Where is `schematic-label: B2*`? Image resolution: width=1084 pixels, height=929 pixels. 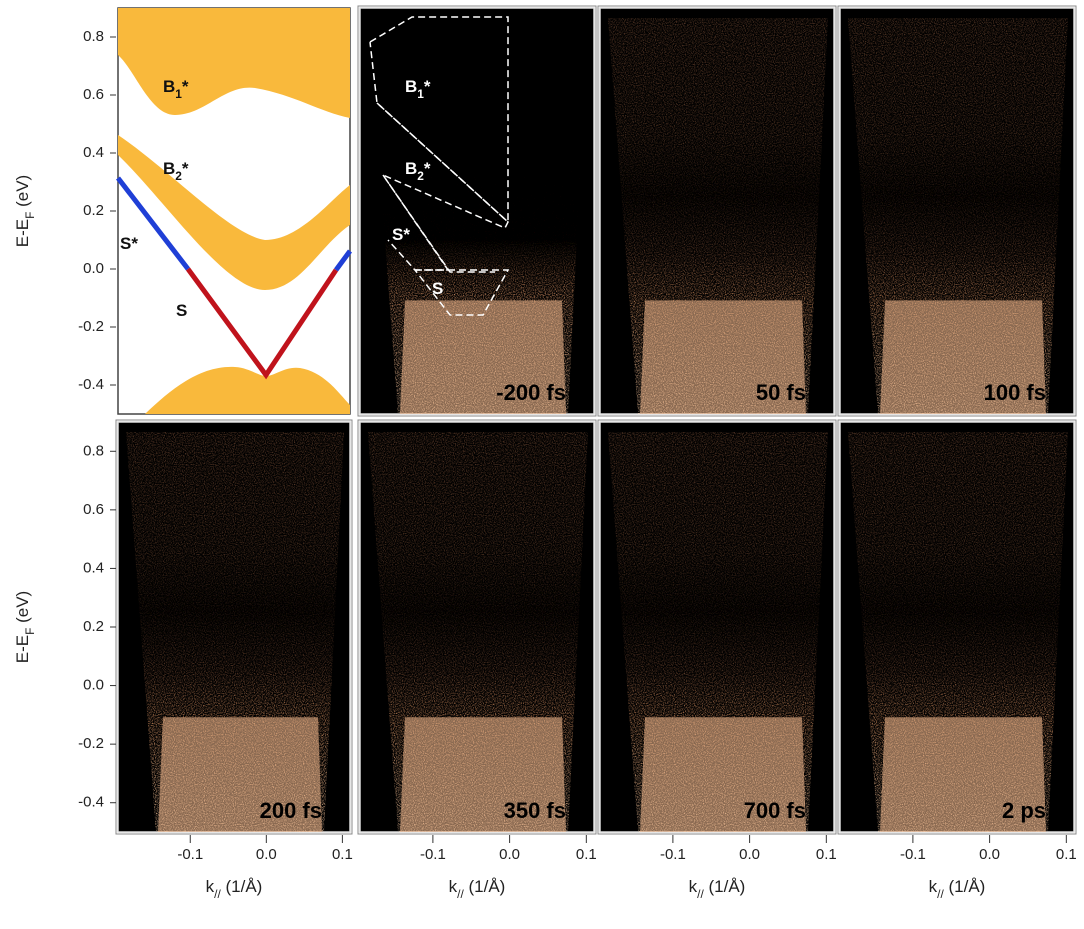 schematic-label: B2* is located at coordinates (176, 171).